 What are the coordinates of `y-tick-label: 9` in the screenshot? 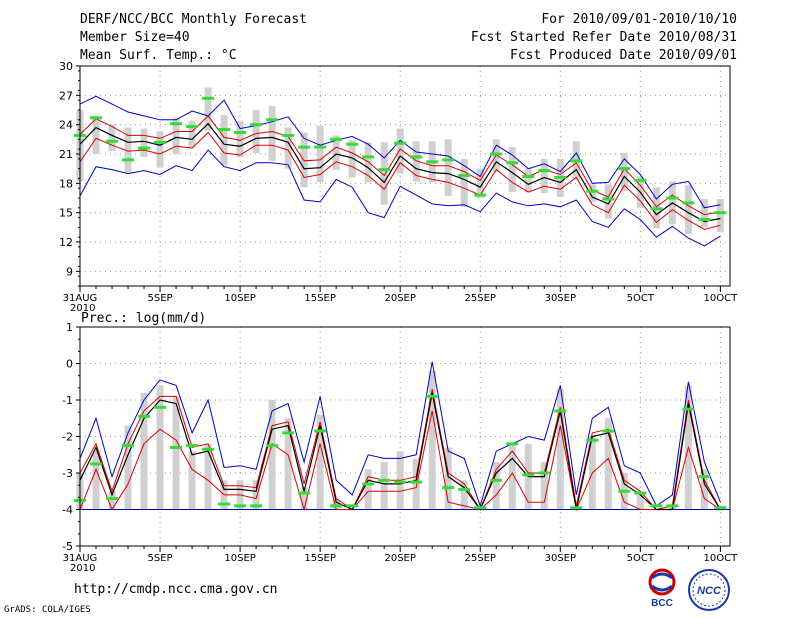 It's located at (69, 271).